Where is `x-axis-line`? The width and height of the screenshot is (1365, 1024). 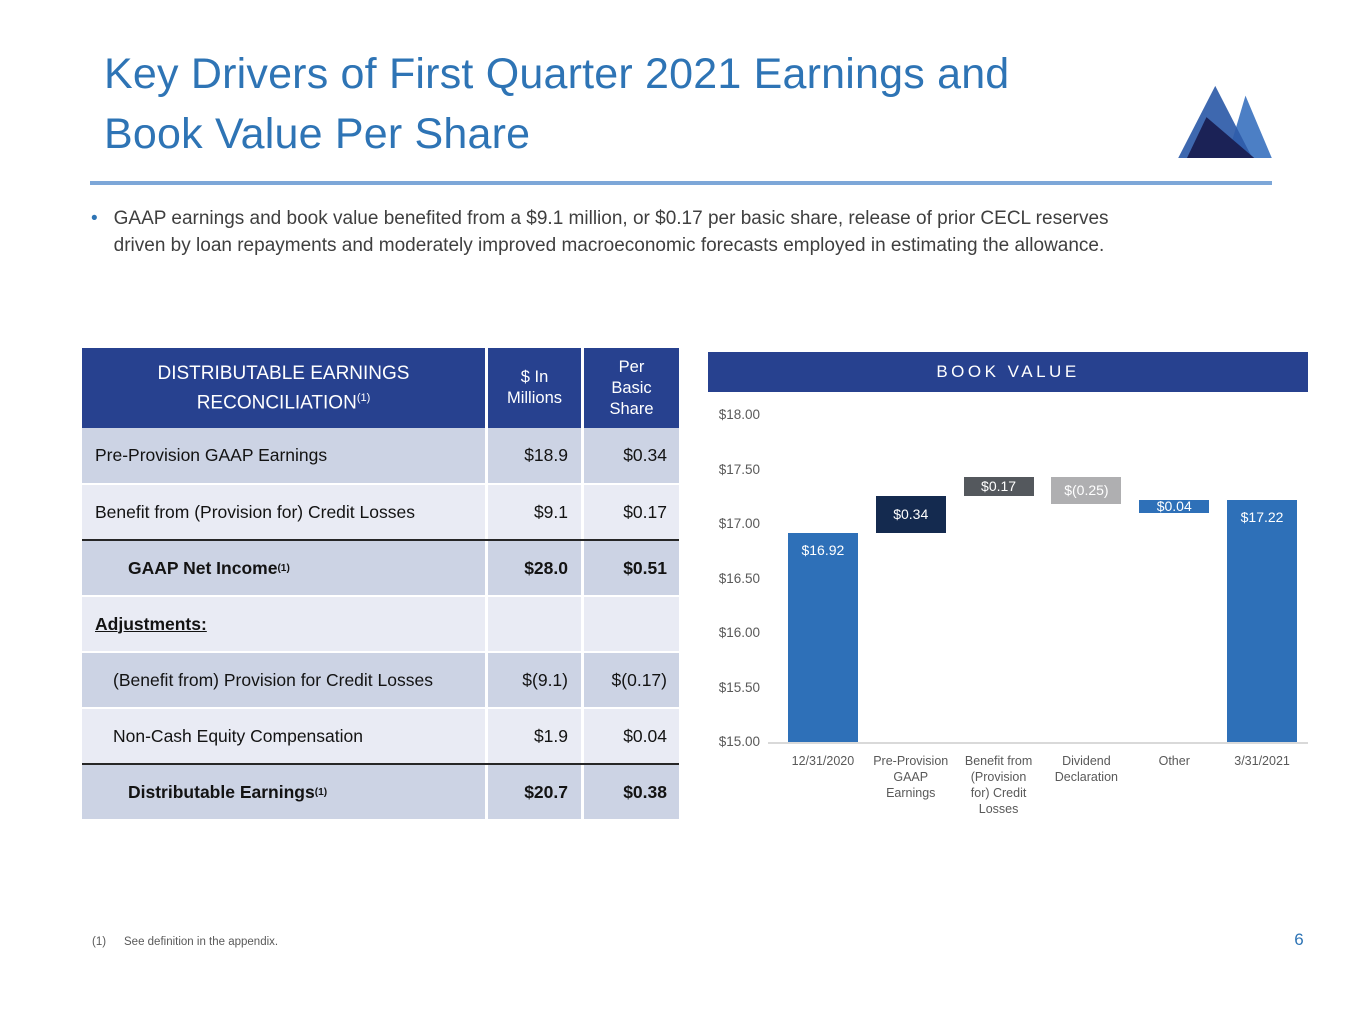 x-axis-line is located at coordinates (1038, 743).